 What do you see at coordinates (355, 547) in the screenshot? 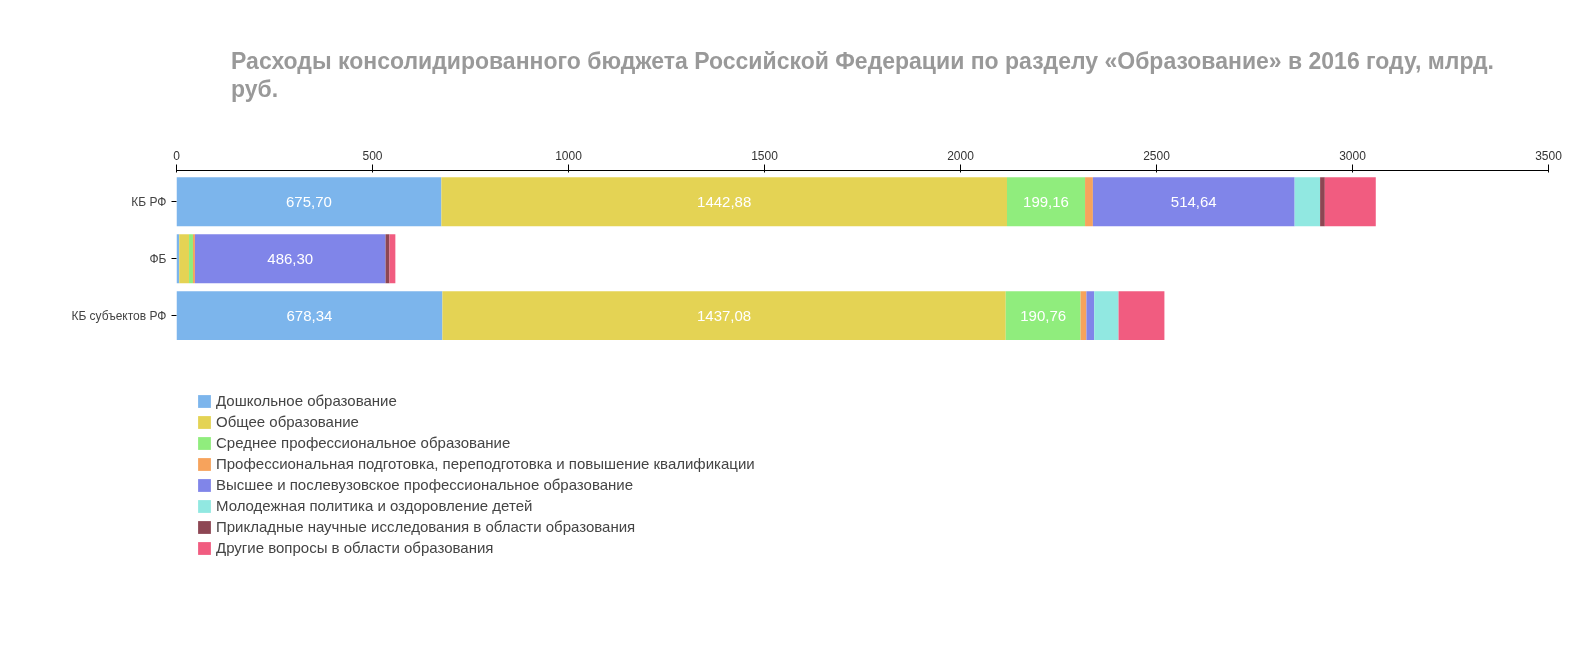
I see `legend-label: Другие вопросы в области образования` at bounding box center [355, 547].